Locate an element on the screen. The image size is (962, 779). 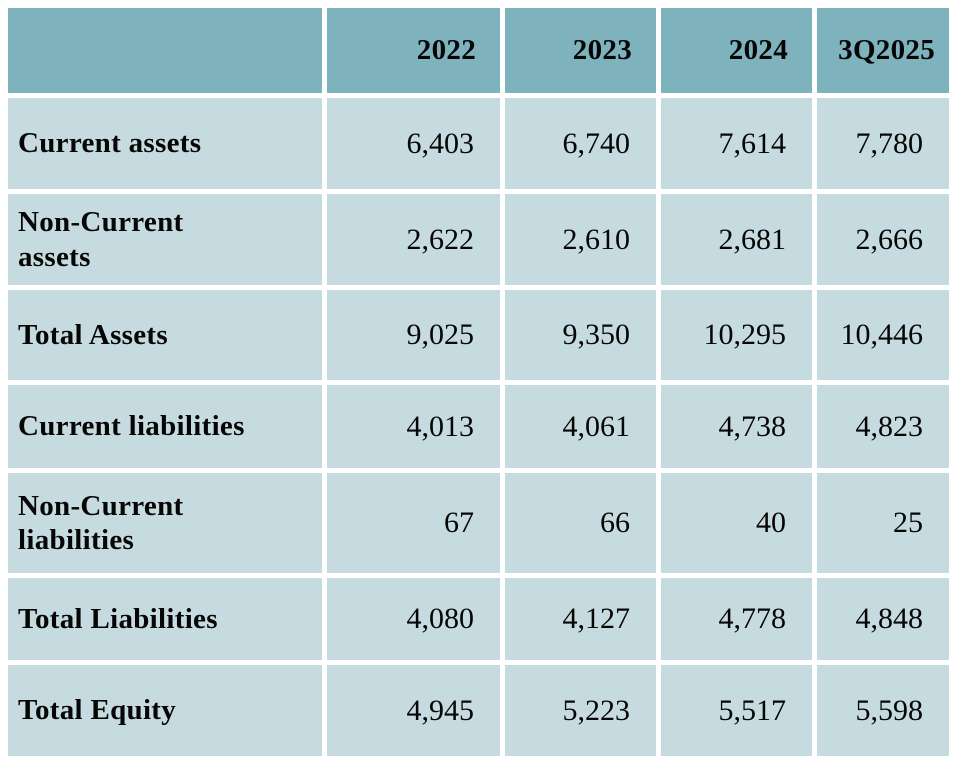
cell-value: 4,127 is located at coordinates (580, 619).